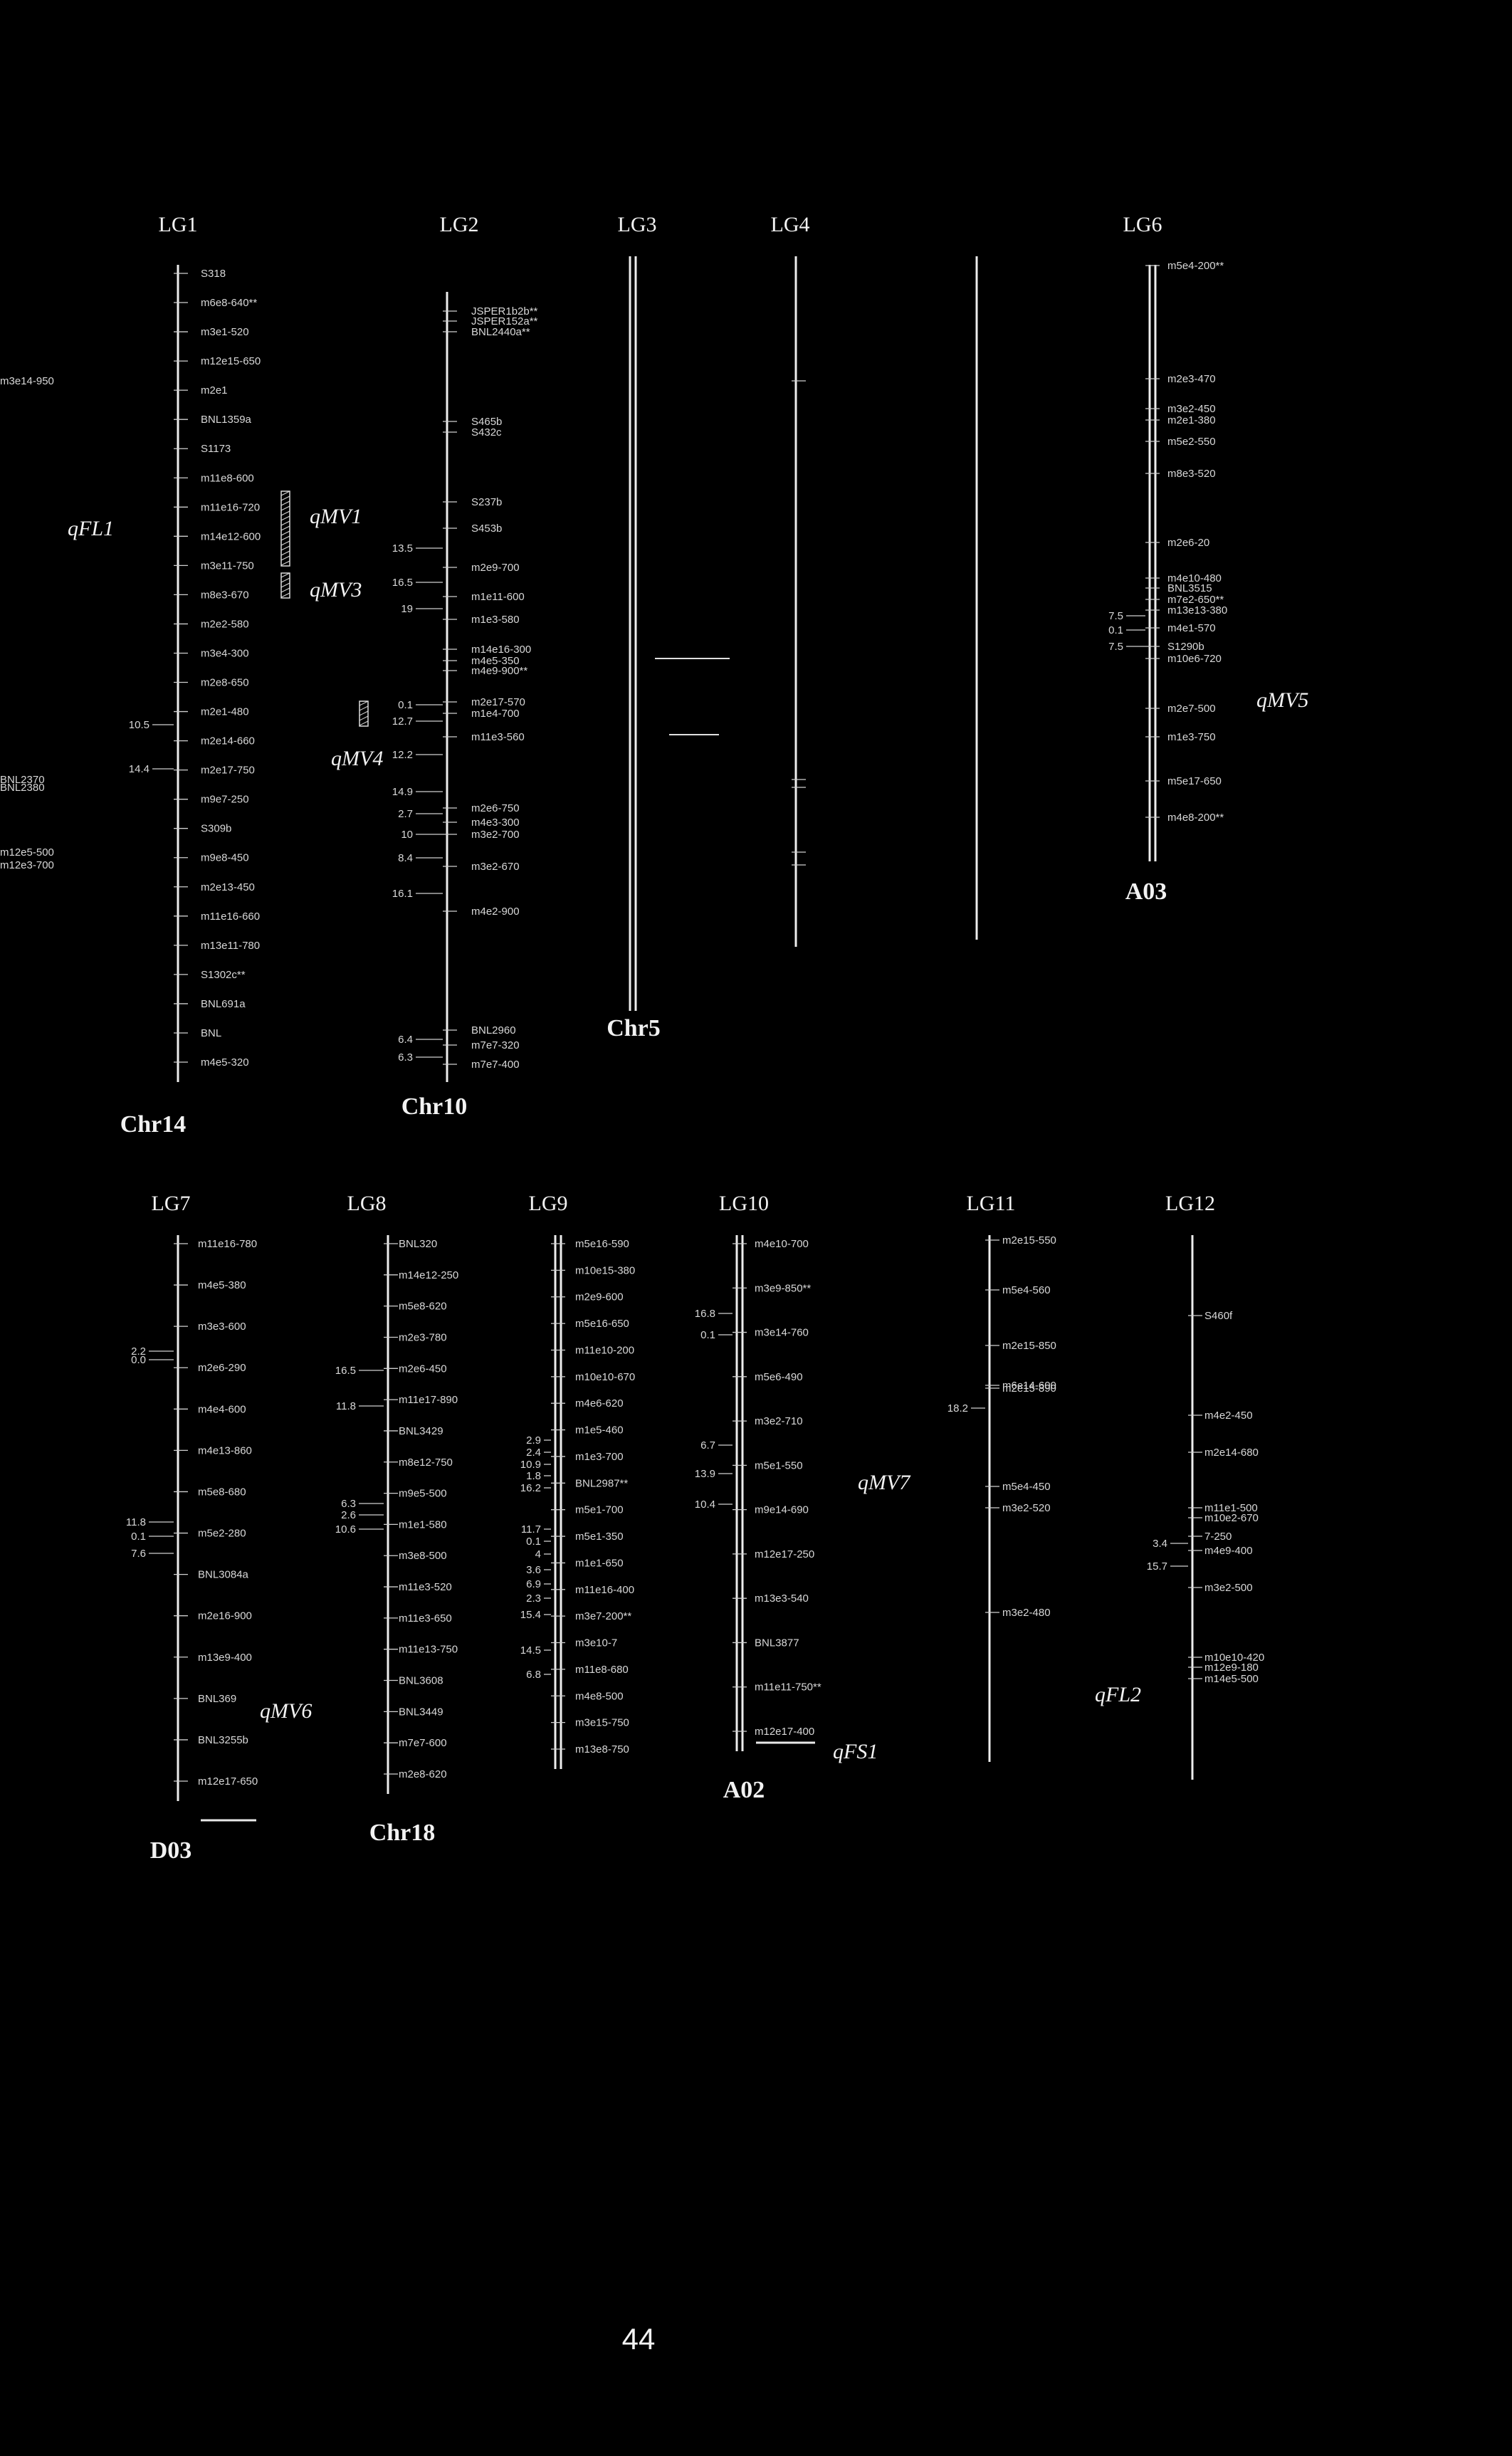 The width and height of the screenshot is (1512, 2456). Describe the element at coordinates (779, 1377) in the screenshot. I see `marker-label: m5e6-490` at that location.